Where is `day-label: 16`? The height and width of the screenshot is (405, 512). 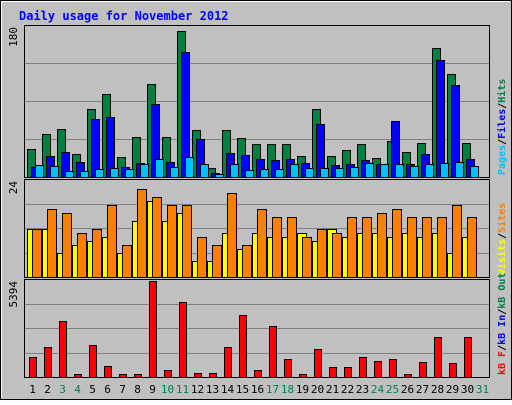 day-label: 16 is located at coordinates (257, 389).